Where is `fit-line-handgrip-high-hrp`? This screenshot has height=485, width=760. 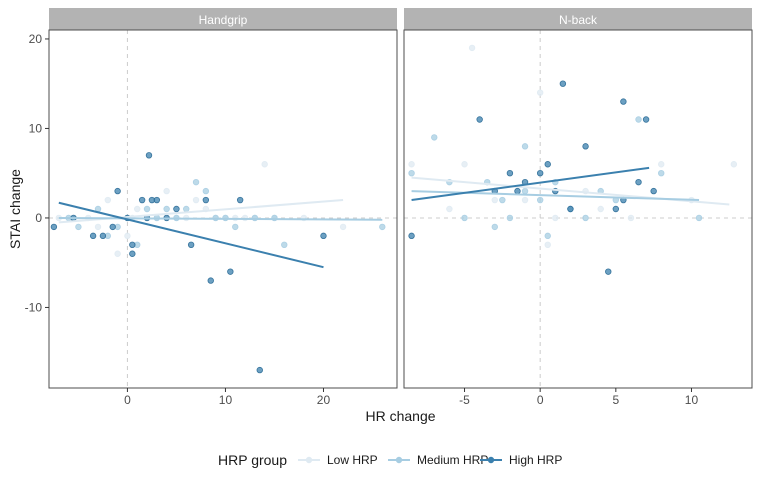
fit-line-handgrip-high-hrp is located at coordinates (191, 235).